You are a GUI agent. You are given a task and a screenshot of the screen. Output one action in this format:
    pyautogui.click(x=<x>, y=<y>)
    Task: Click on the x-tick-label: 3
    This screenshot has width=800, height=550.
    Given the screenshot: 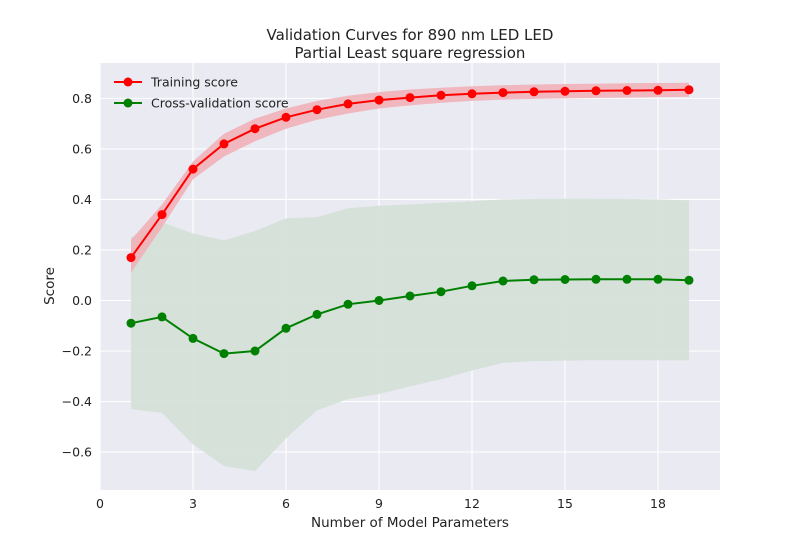 What is the action you would take?
    pyautogui.click(x=193, y=503)
    